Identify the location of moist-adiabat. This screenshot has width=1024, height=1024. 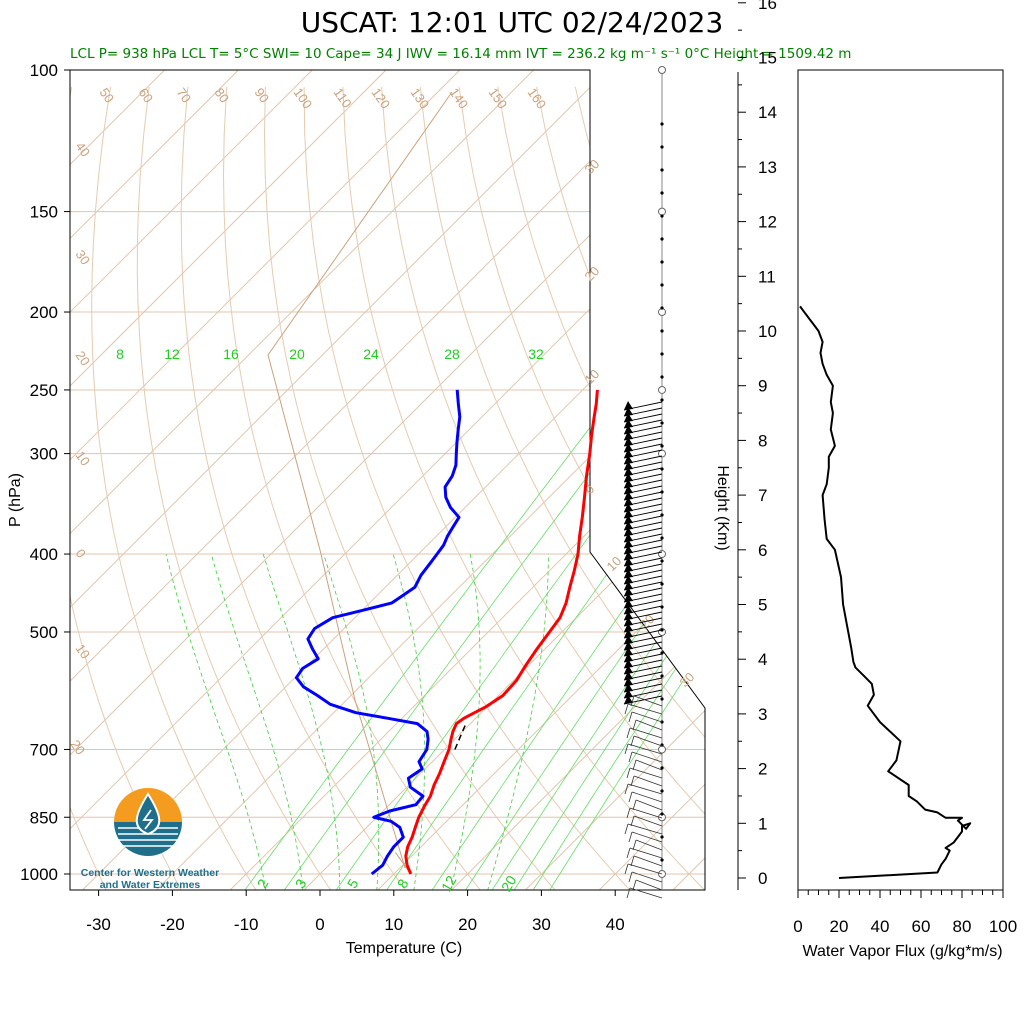
(301, 721).